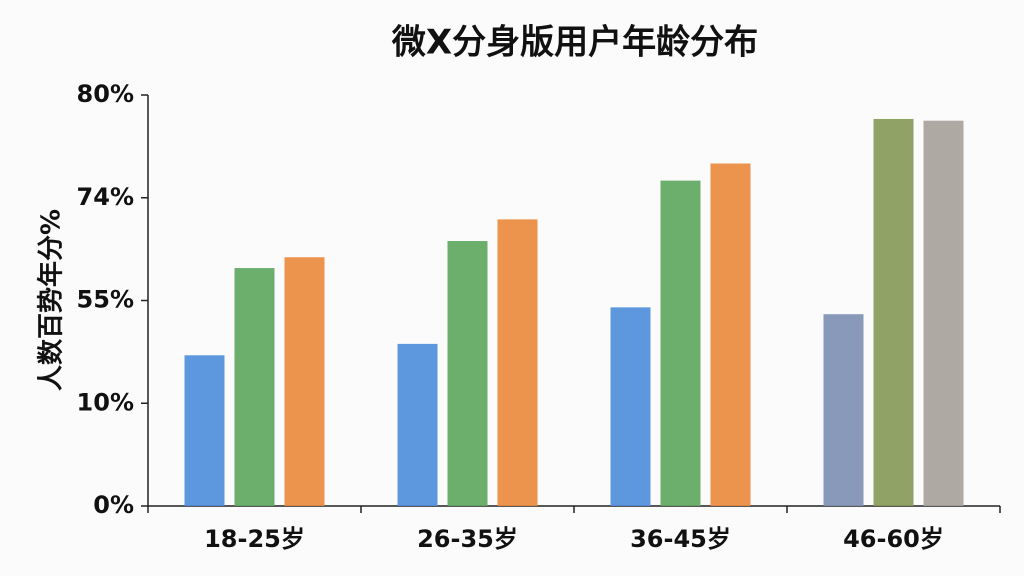 This screenshot has width=1024, height=576. I want to click on x-tick-label: 46-60岁, so click(893, 539).